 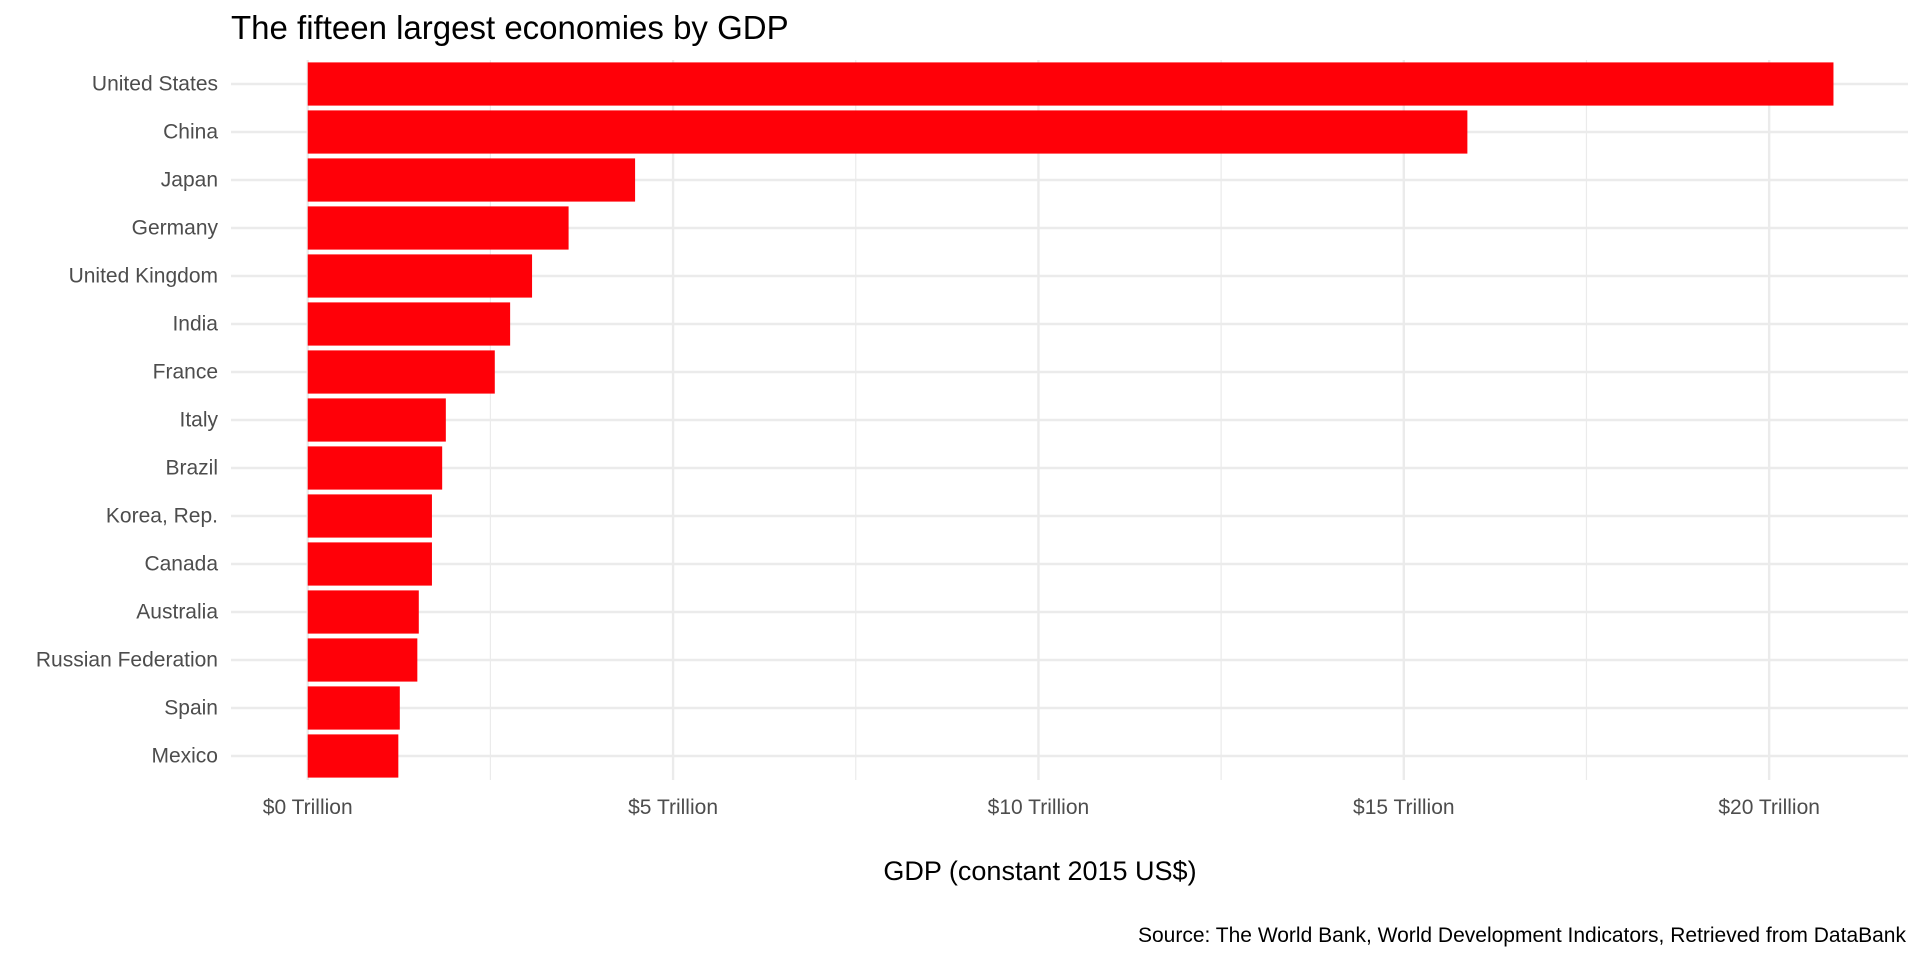 I want to click on bar-brazil, so click(x=375, y=468).